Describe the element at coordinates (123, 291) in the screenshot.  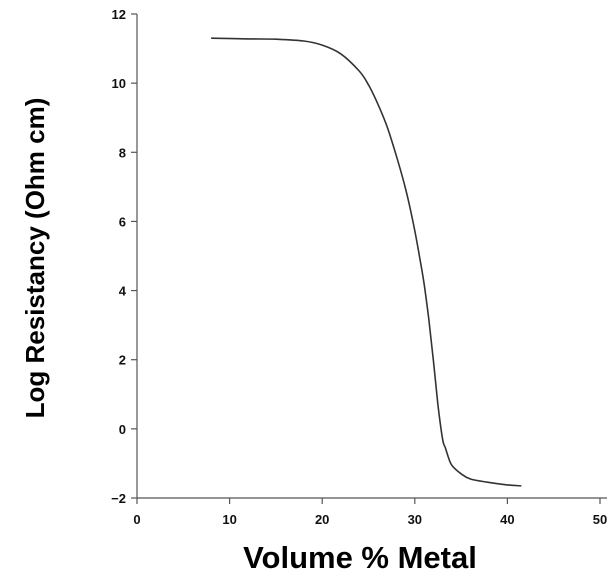
I see `y-tick-label: 4` at that location.